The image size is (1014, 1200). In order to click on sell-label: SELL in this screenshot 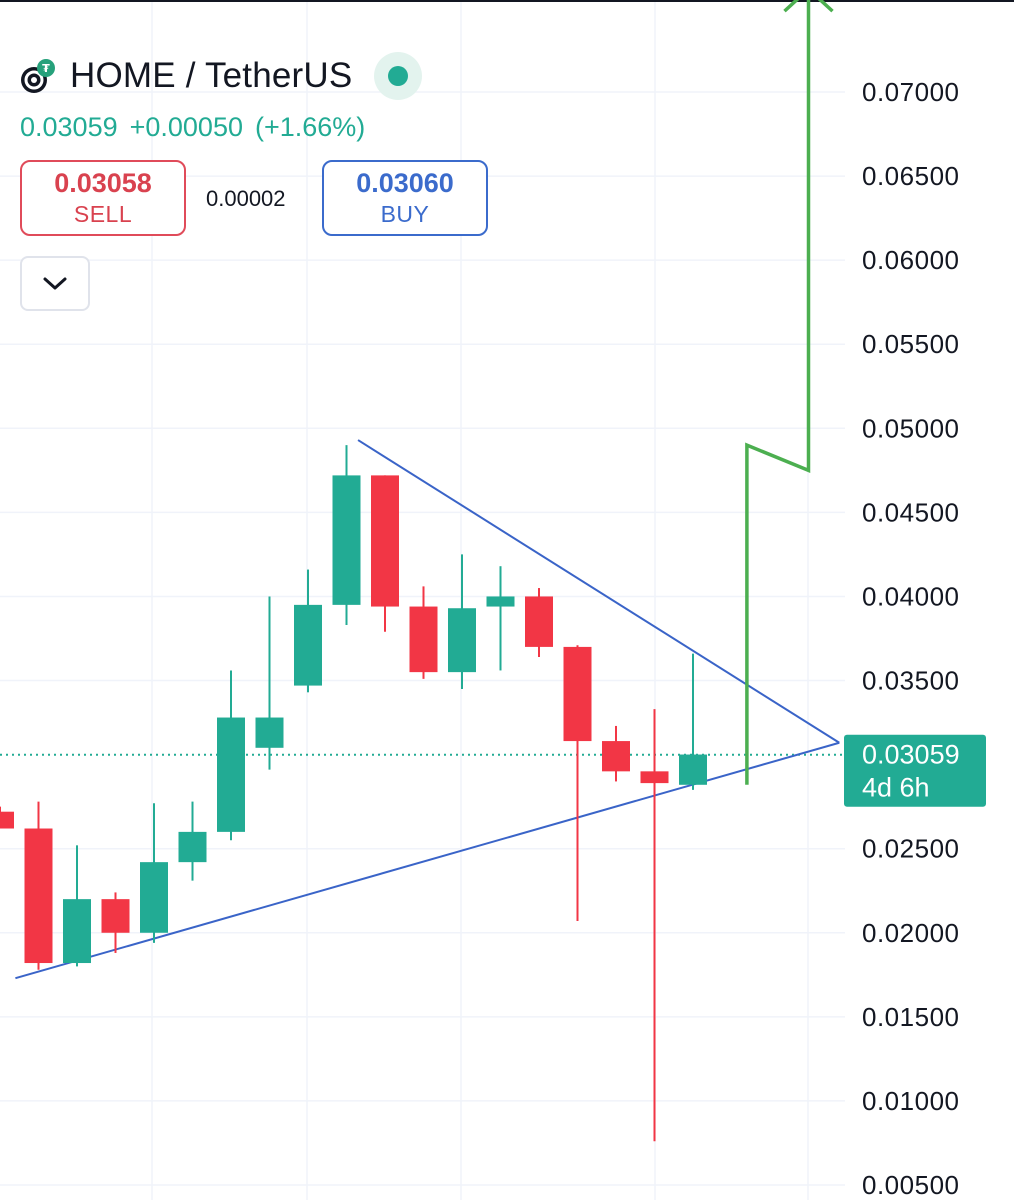, I will do `click(103, 214)`.